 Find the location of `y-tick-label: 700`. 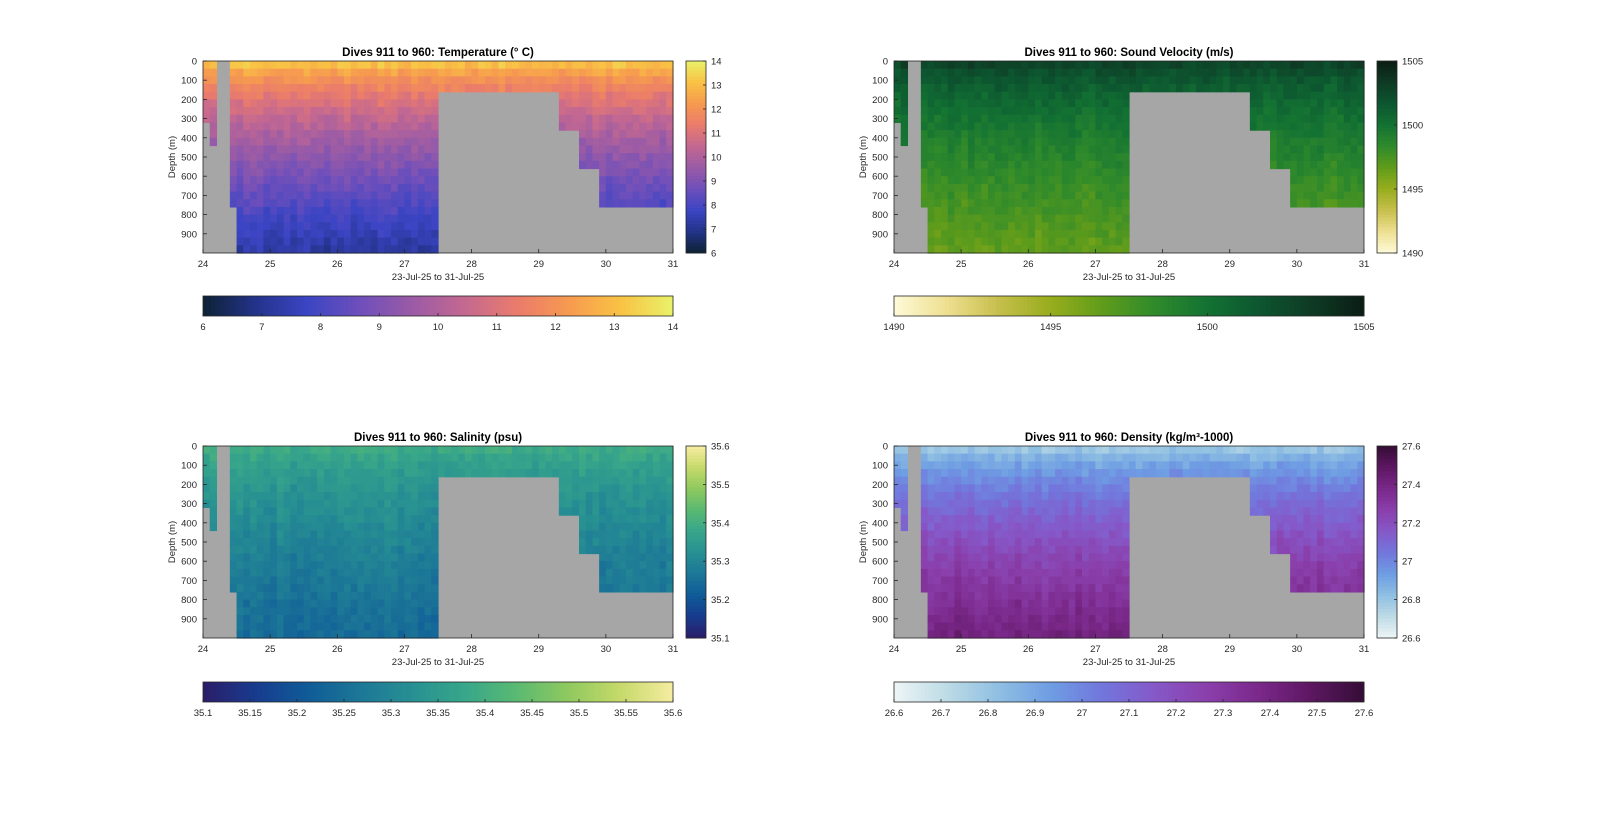

y-tick-label: 700 is located at coordinates (189, 581).